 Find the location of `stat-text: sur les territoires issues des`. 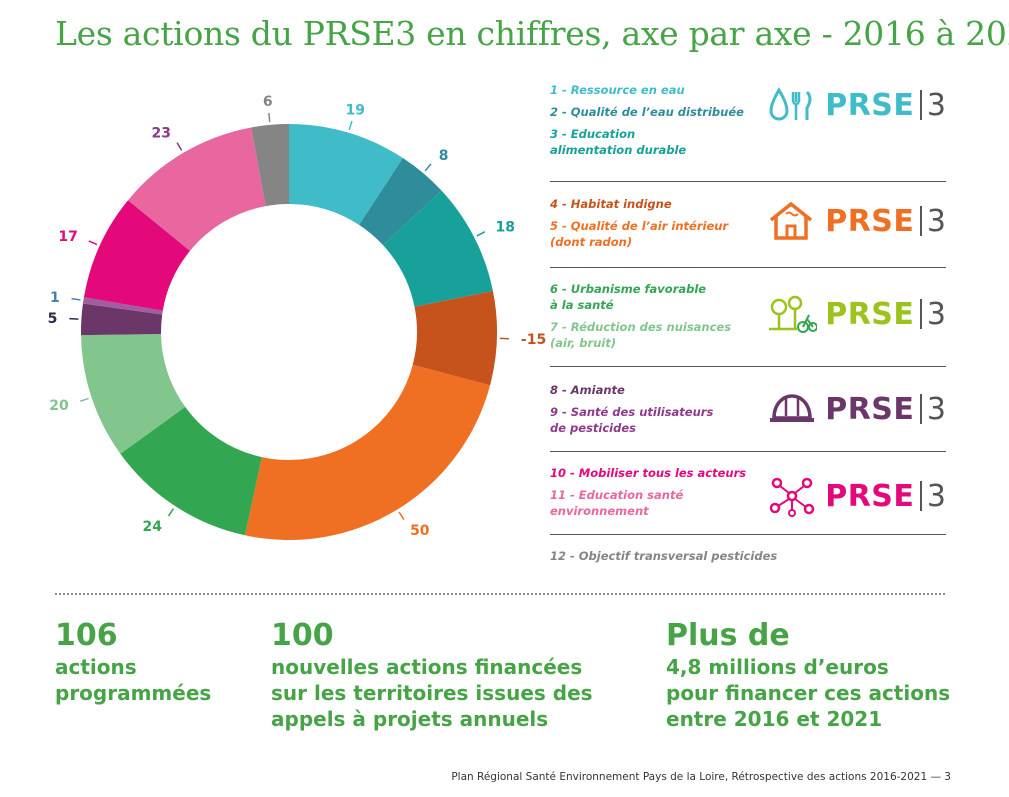

stat-text: sur les territoires issues des is located at coordinates (432, 693).